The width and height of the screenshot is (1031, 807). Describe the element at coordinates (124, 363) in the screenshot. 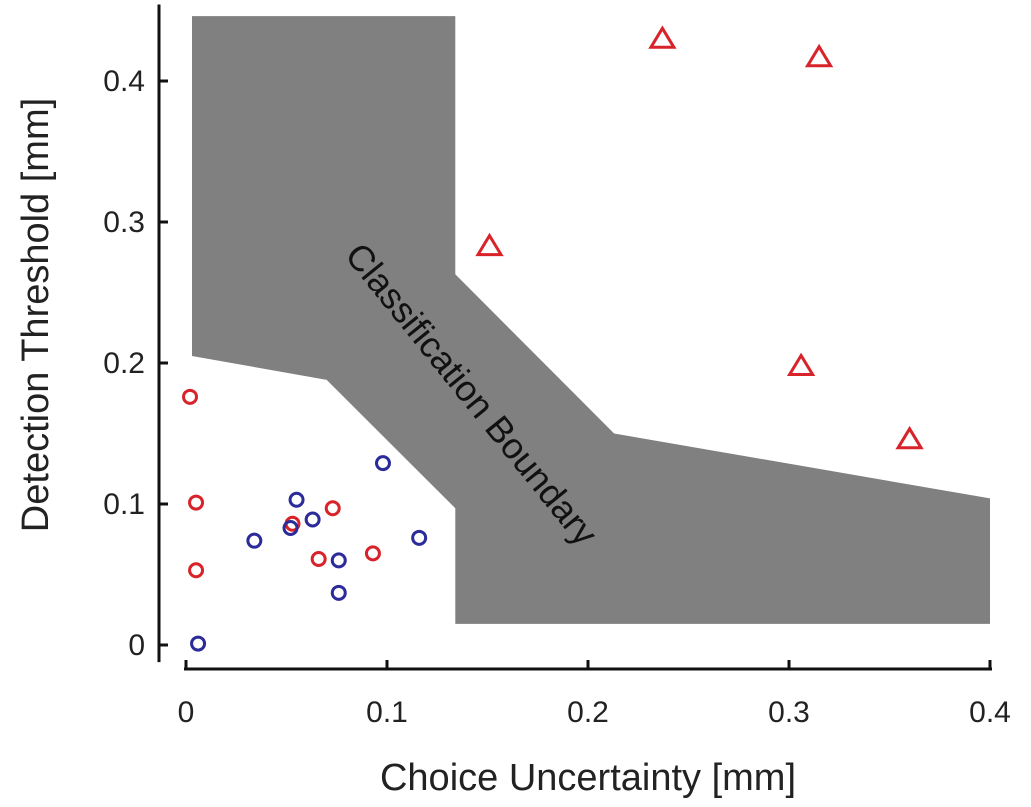

I see `y-tick-label: 0.2` at that location.